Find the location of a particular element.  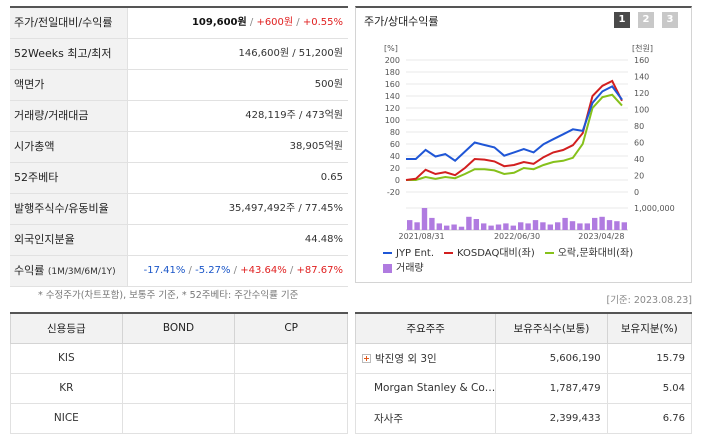

column-header: BOND is located at coordinates (178, 328).